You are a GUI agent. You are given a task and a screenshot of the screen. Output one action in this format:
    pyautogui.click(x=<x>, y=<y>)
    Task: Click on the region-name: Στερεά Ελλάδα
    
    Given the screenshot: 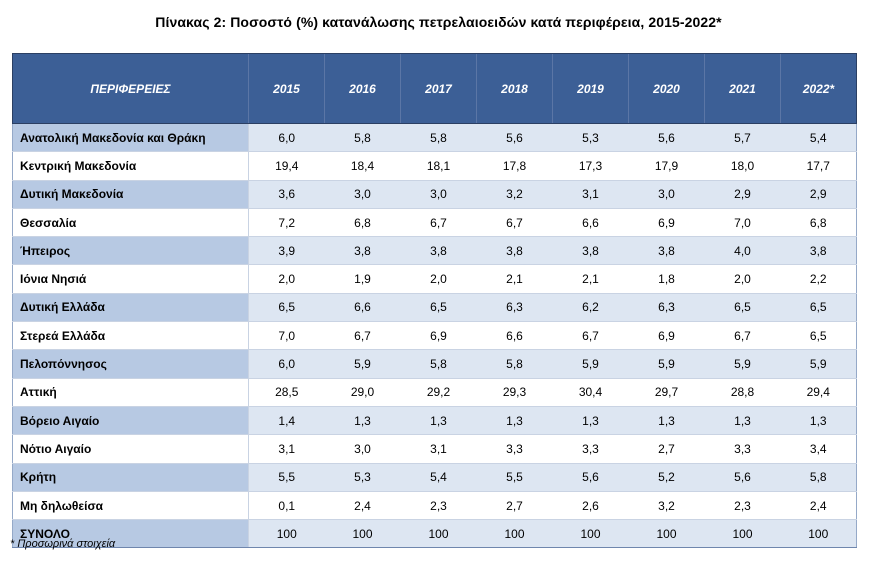 What is the action you would take?
    pyautogui.click(x=130, y=336)
    